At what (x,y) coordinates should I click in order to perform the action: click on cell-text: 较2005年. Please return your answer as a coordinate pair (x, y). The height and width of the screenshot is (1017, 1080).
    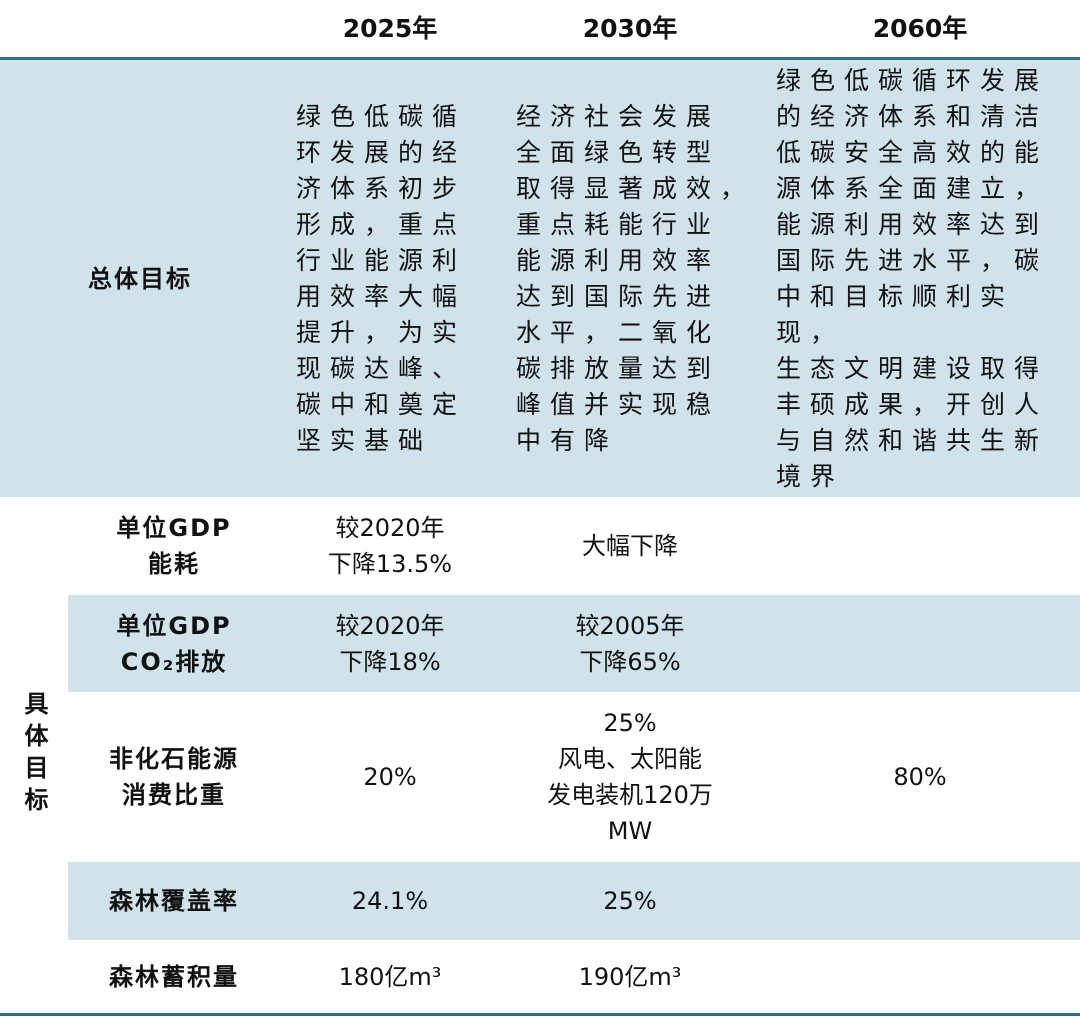
    Looking at the image, I should click on (630, 625).